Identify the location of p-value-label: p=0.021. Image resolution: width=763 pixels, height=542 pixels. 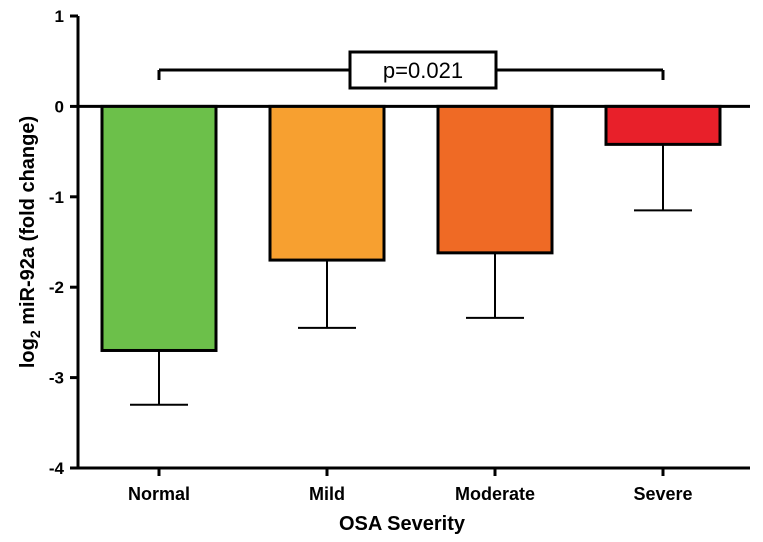
(423, 70).